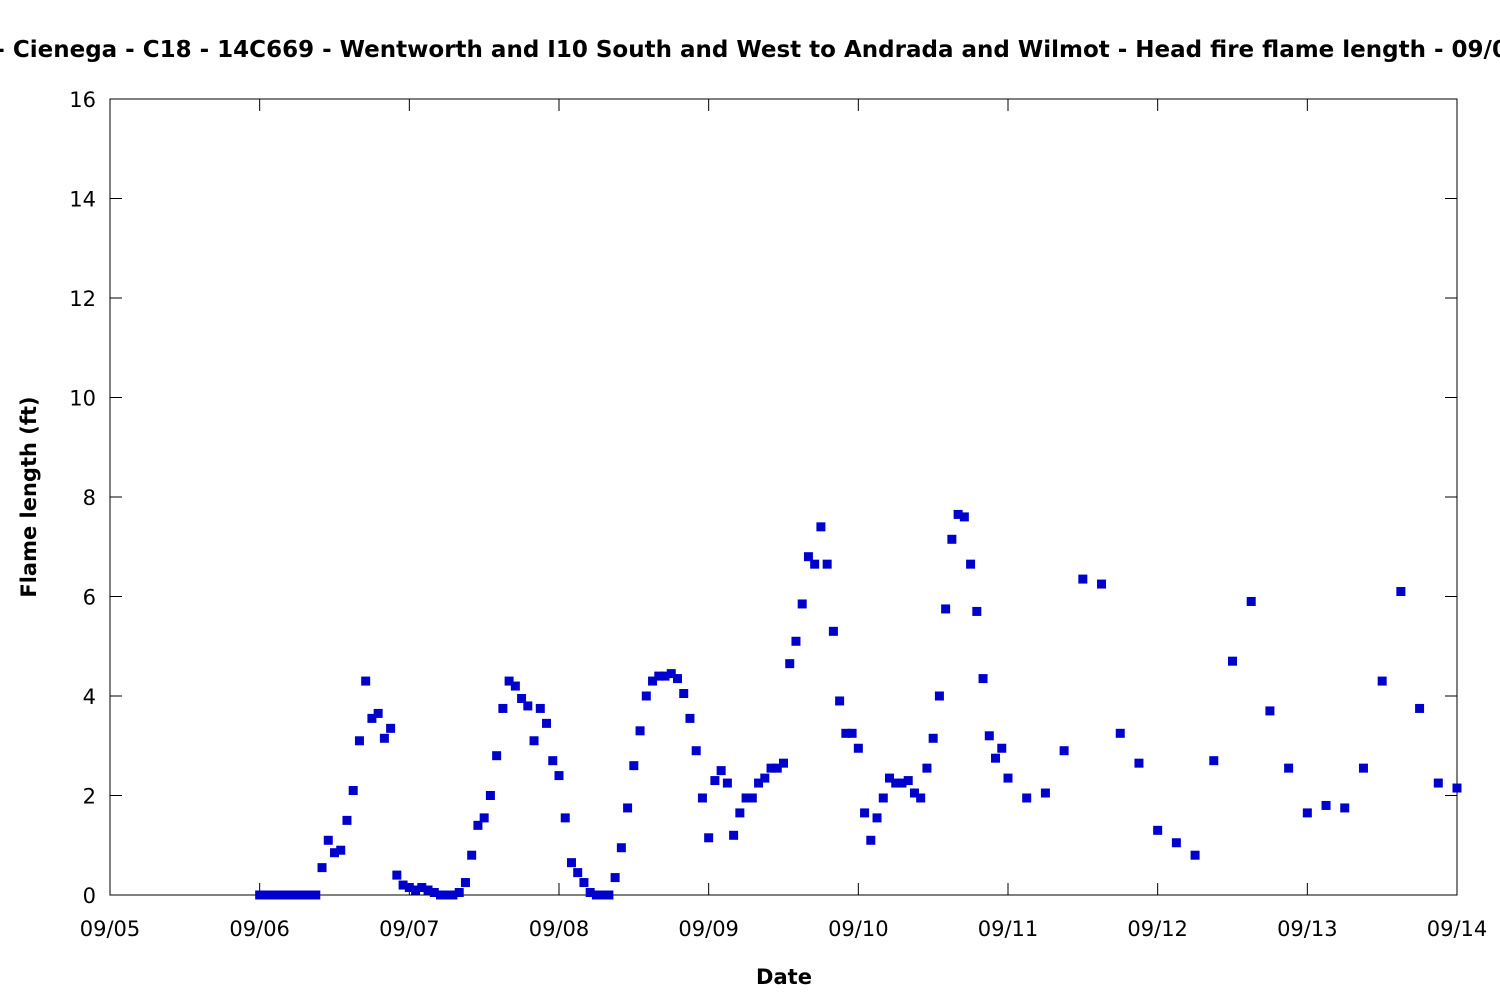  Describe the element at coordinates (89, 697) in the screenshot. I see `y-tick-label: 4` at that location.